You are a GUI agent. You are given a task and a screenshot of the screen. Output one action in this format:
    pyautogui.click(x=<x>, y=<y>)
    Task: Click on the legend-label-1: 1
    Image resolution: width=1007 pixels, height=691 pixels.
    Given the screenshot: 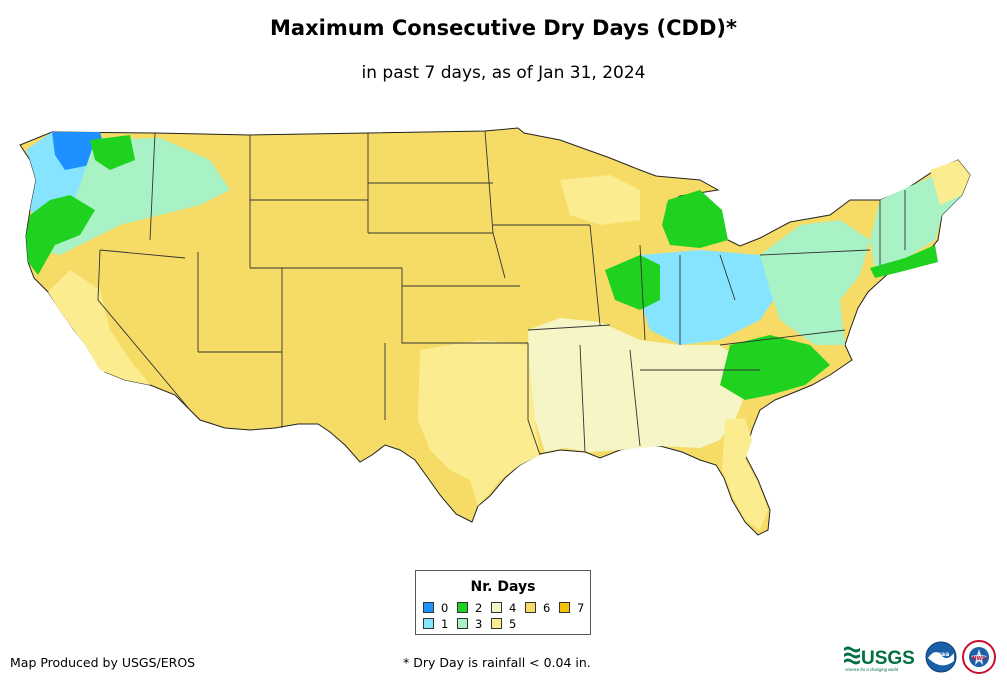 What is the action you would take?
    pyautogui.click(x=445, y=624)
    